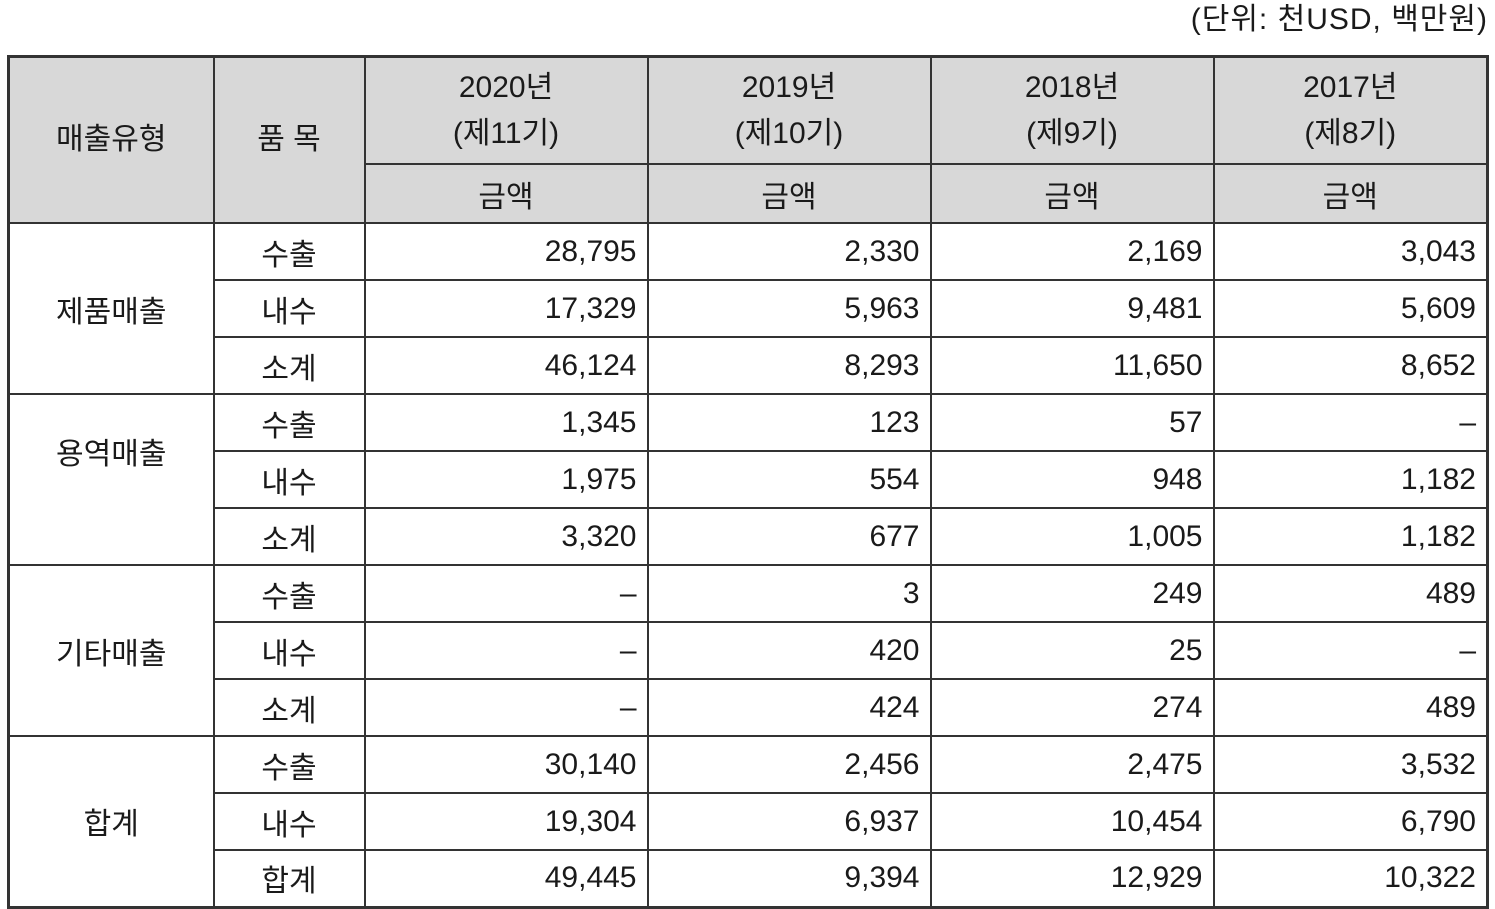  What do you see at coordinates (1350, 133) in the screenshot?
I see `term-label: (제8기)` at bounding box center [1350, 133].